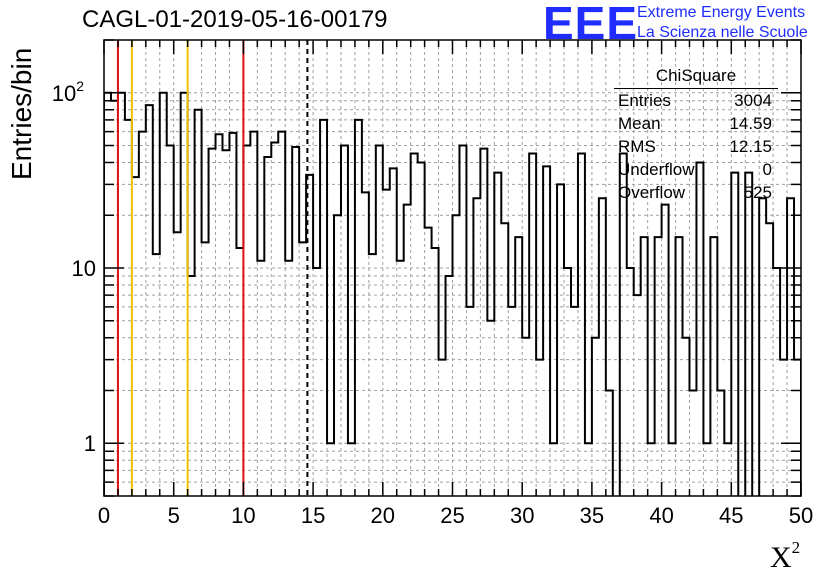 The image size is (836, 575). Describe the element at coordinates (801, 515) in the screenshot. I see `x-tick-label: 50` at that location.